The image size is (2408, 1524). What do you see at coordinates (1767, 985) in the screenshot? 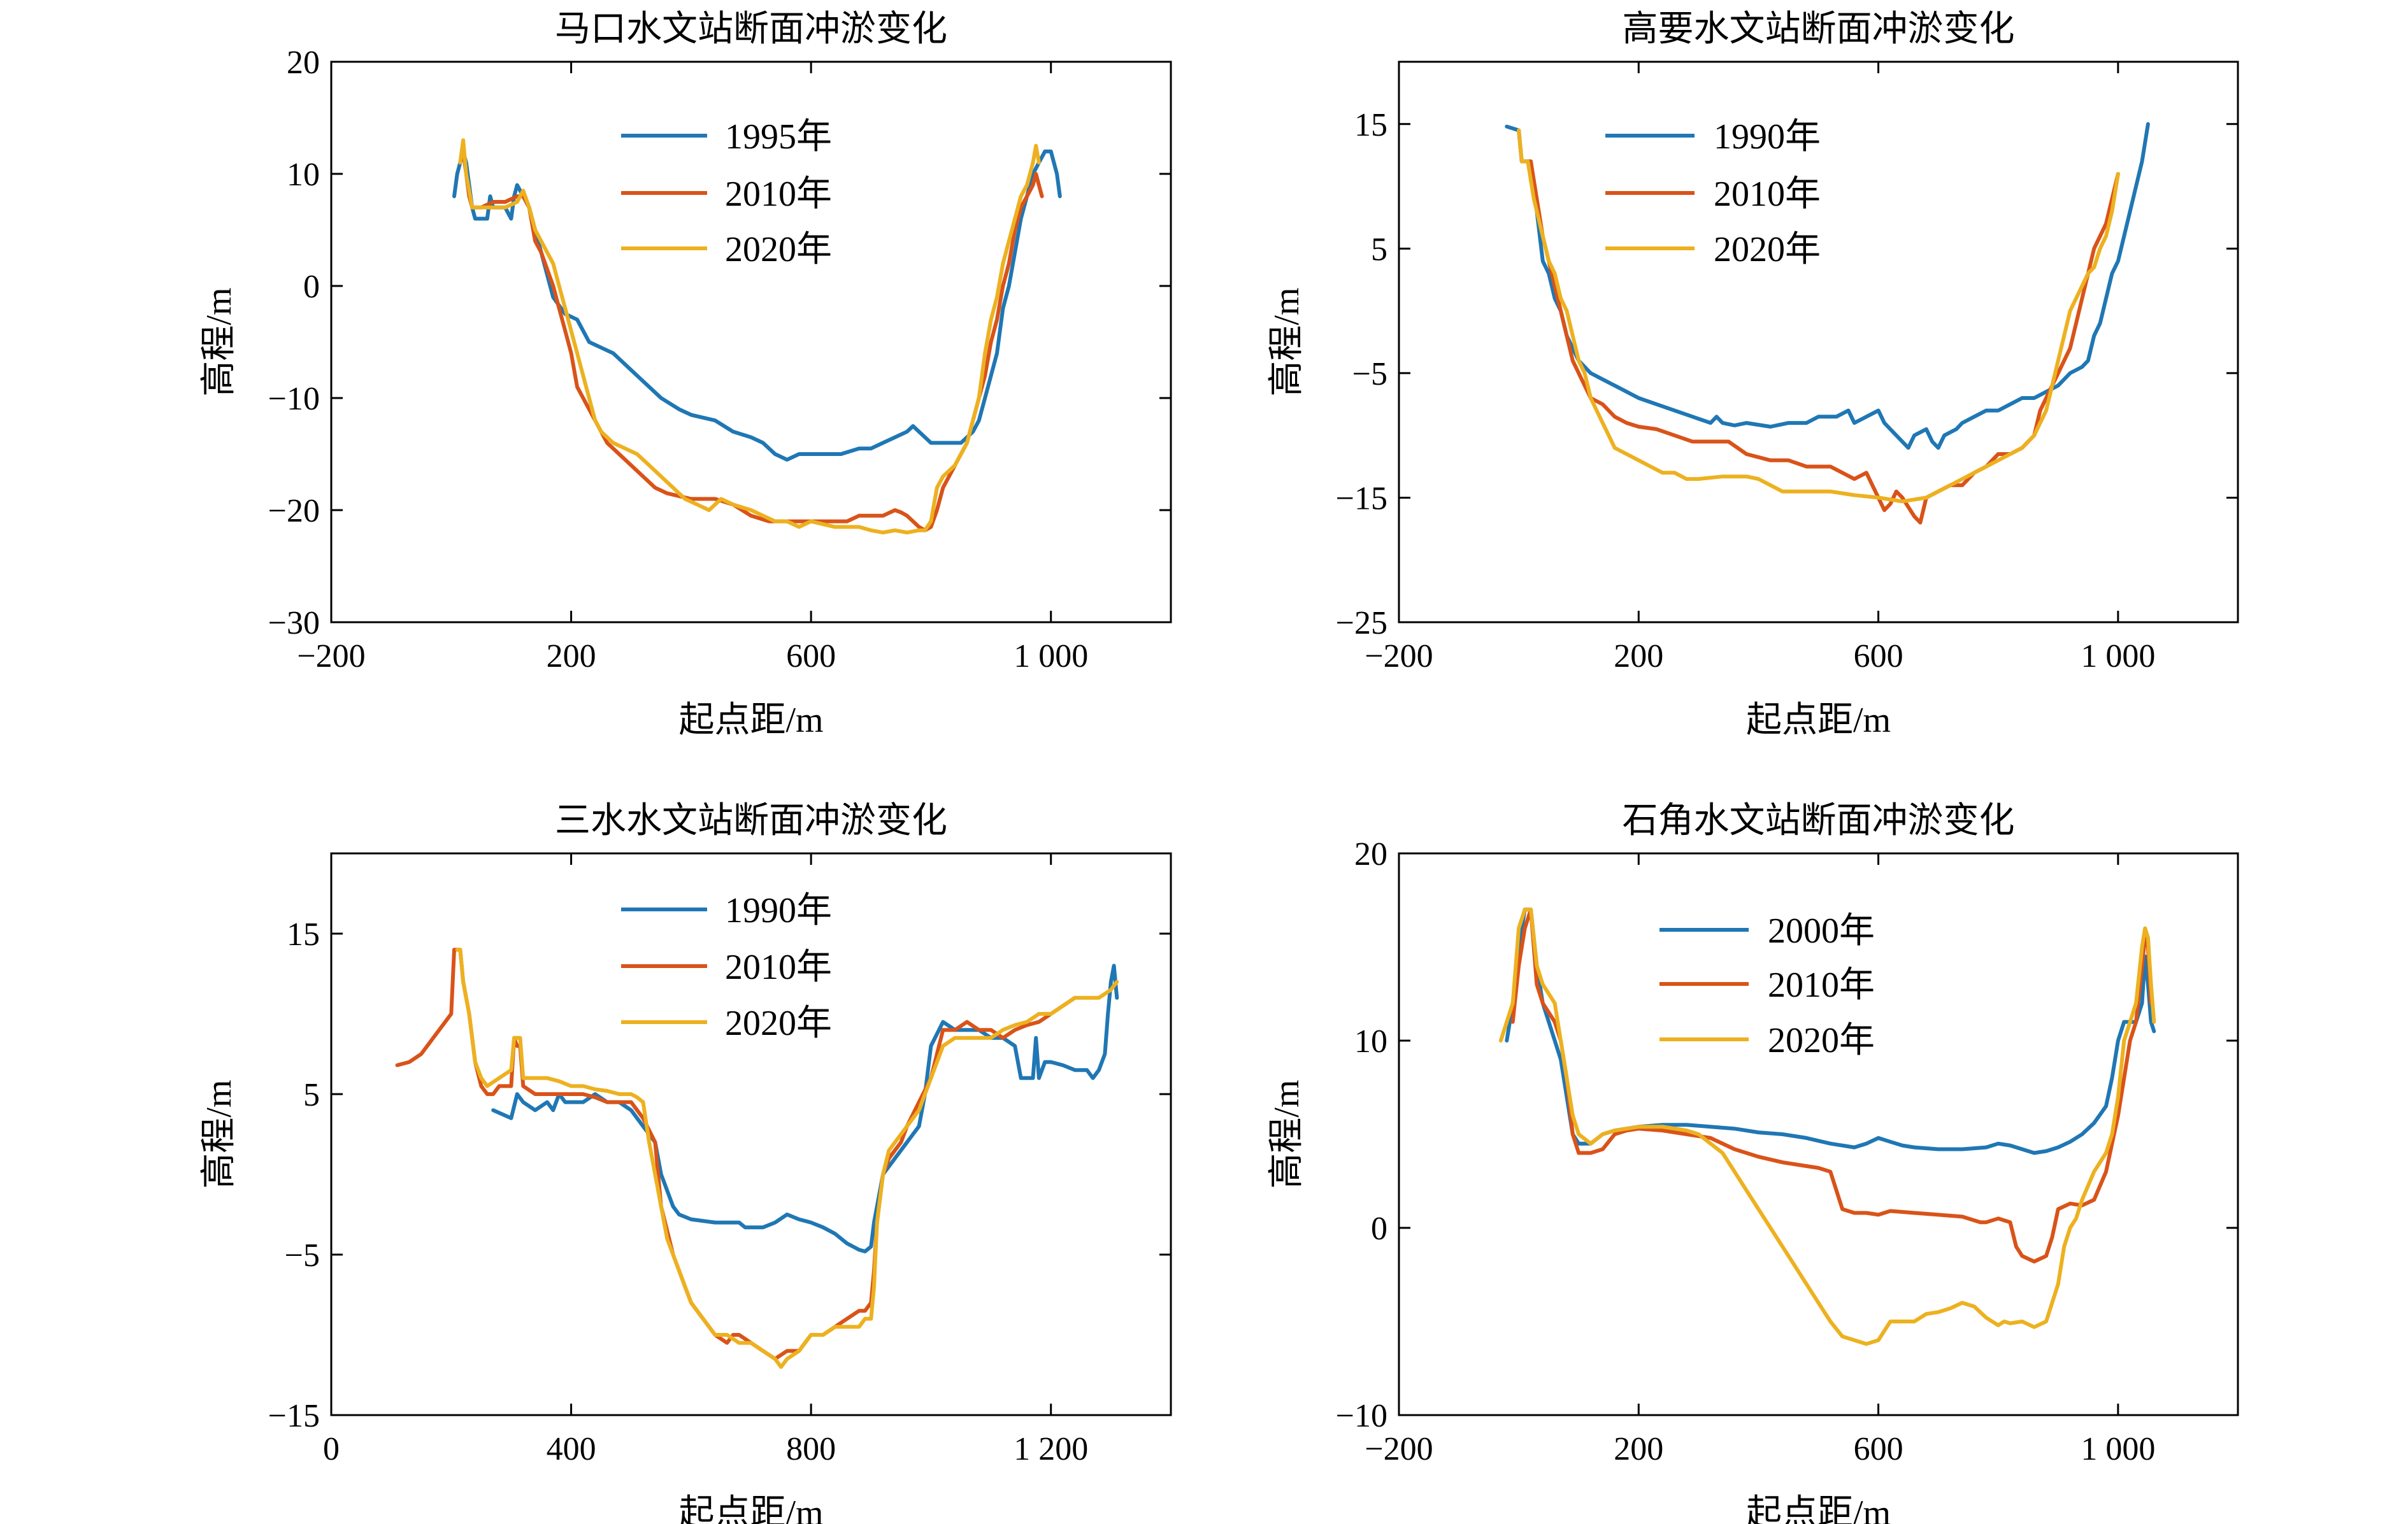
I see `legend: 2000年 2010年 2020年` at bounding box center [1767, 985].